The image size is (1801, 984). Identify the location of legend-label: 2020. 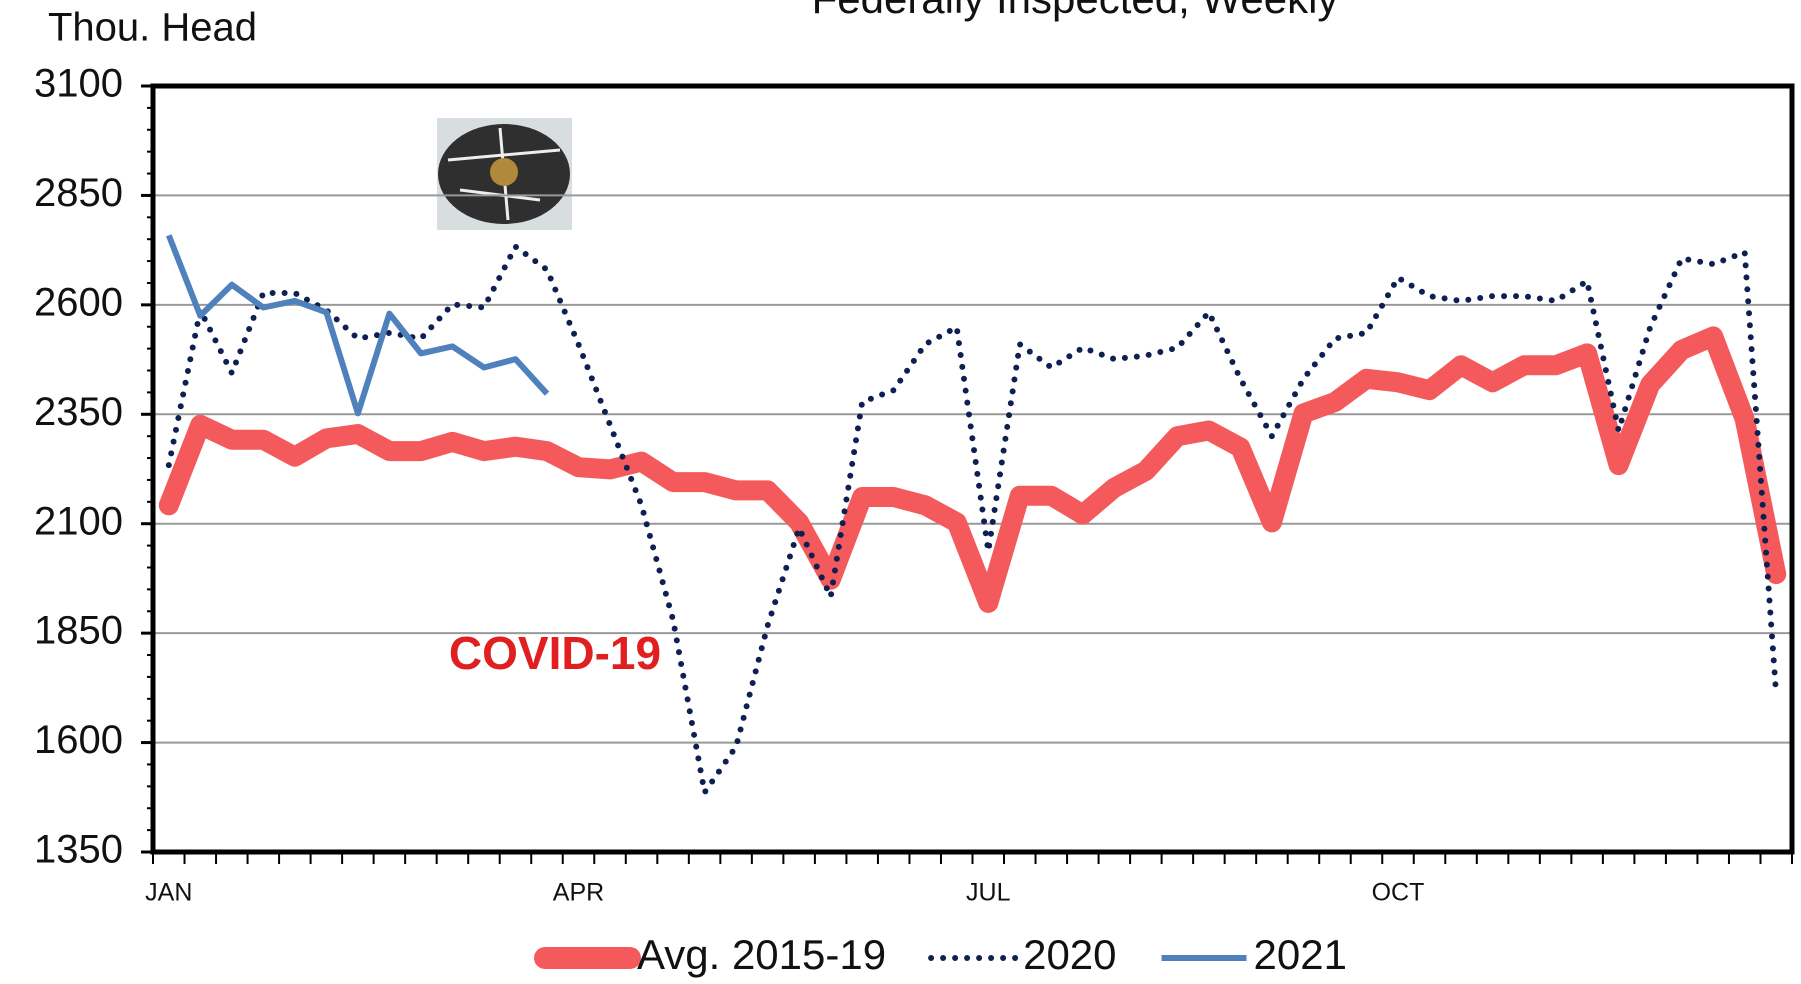
(1069, 954).